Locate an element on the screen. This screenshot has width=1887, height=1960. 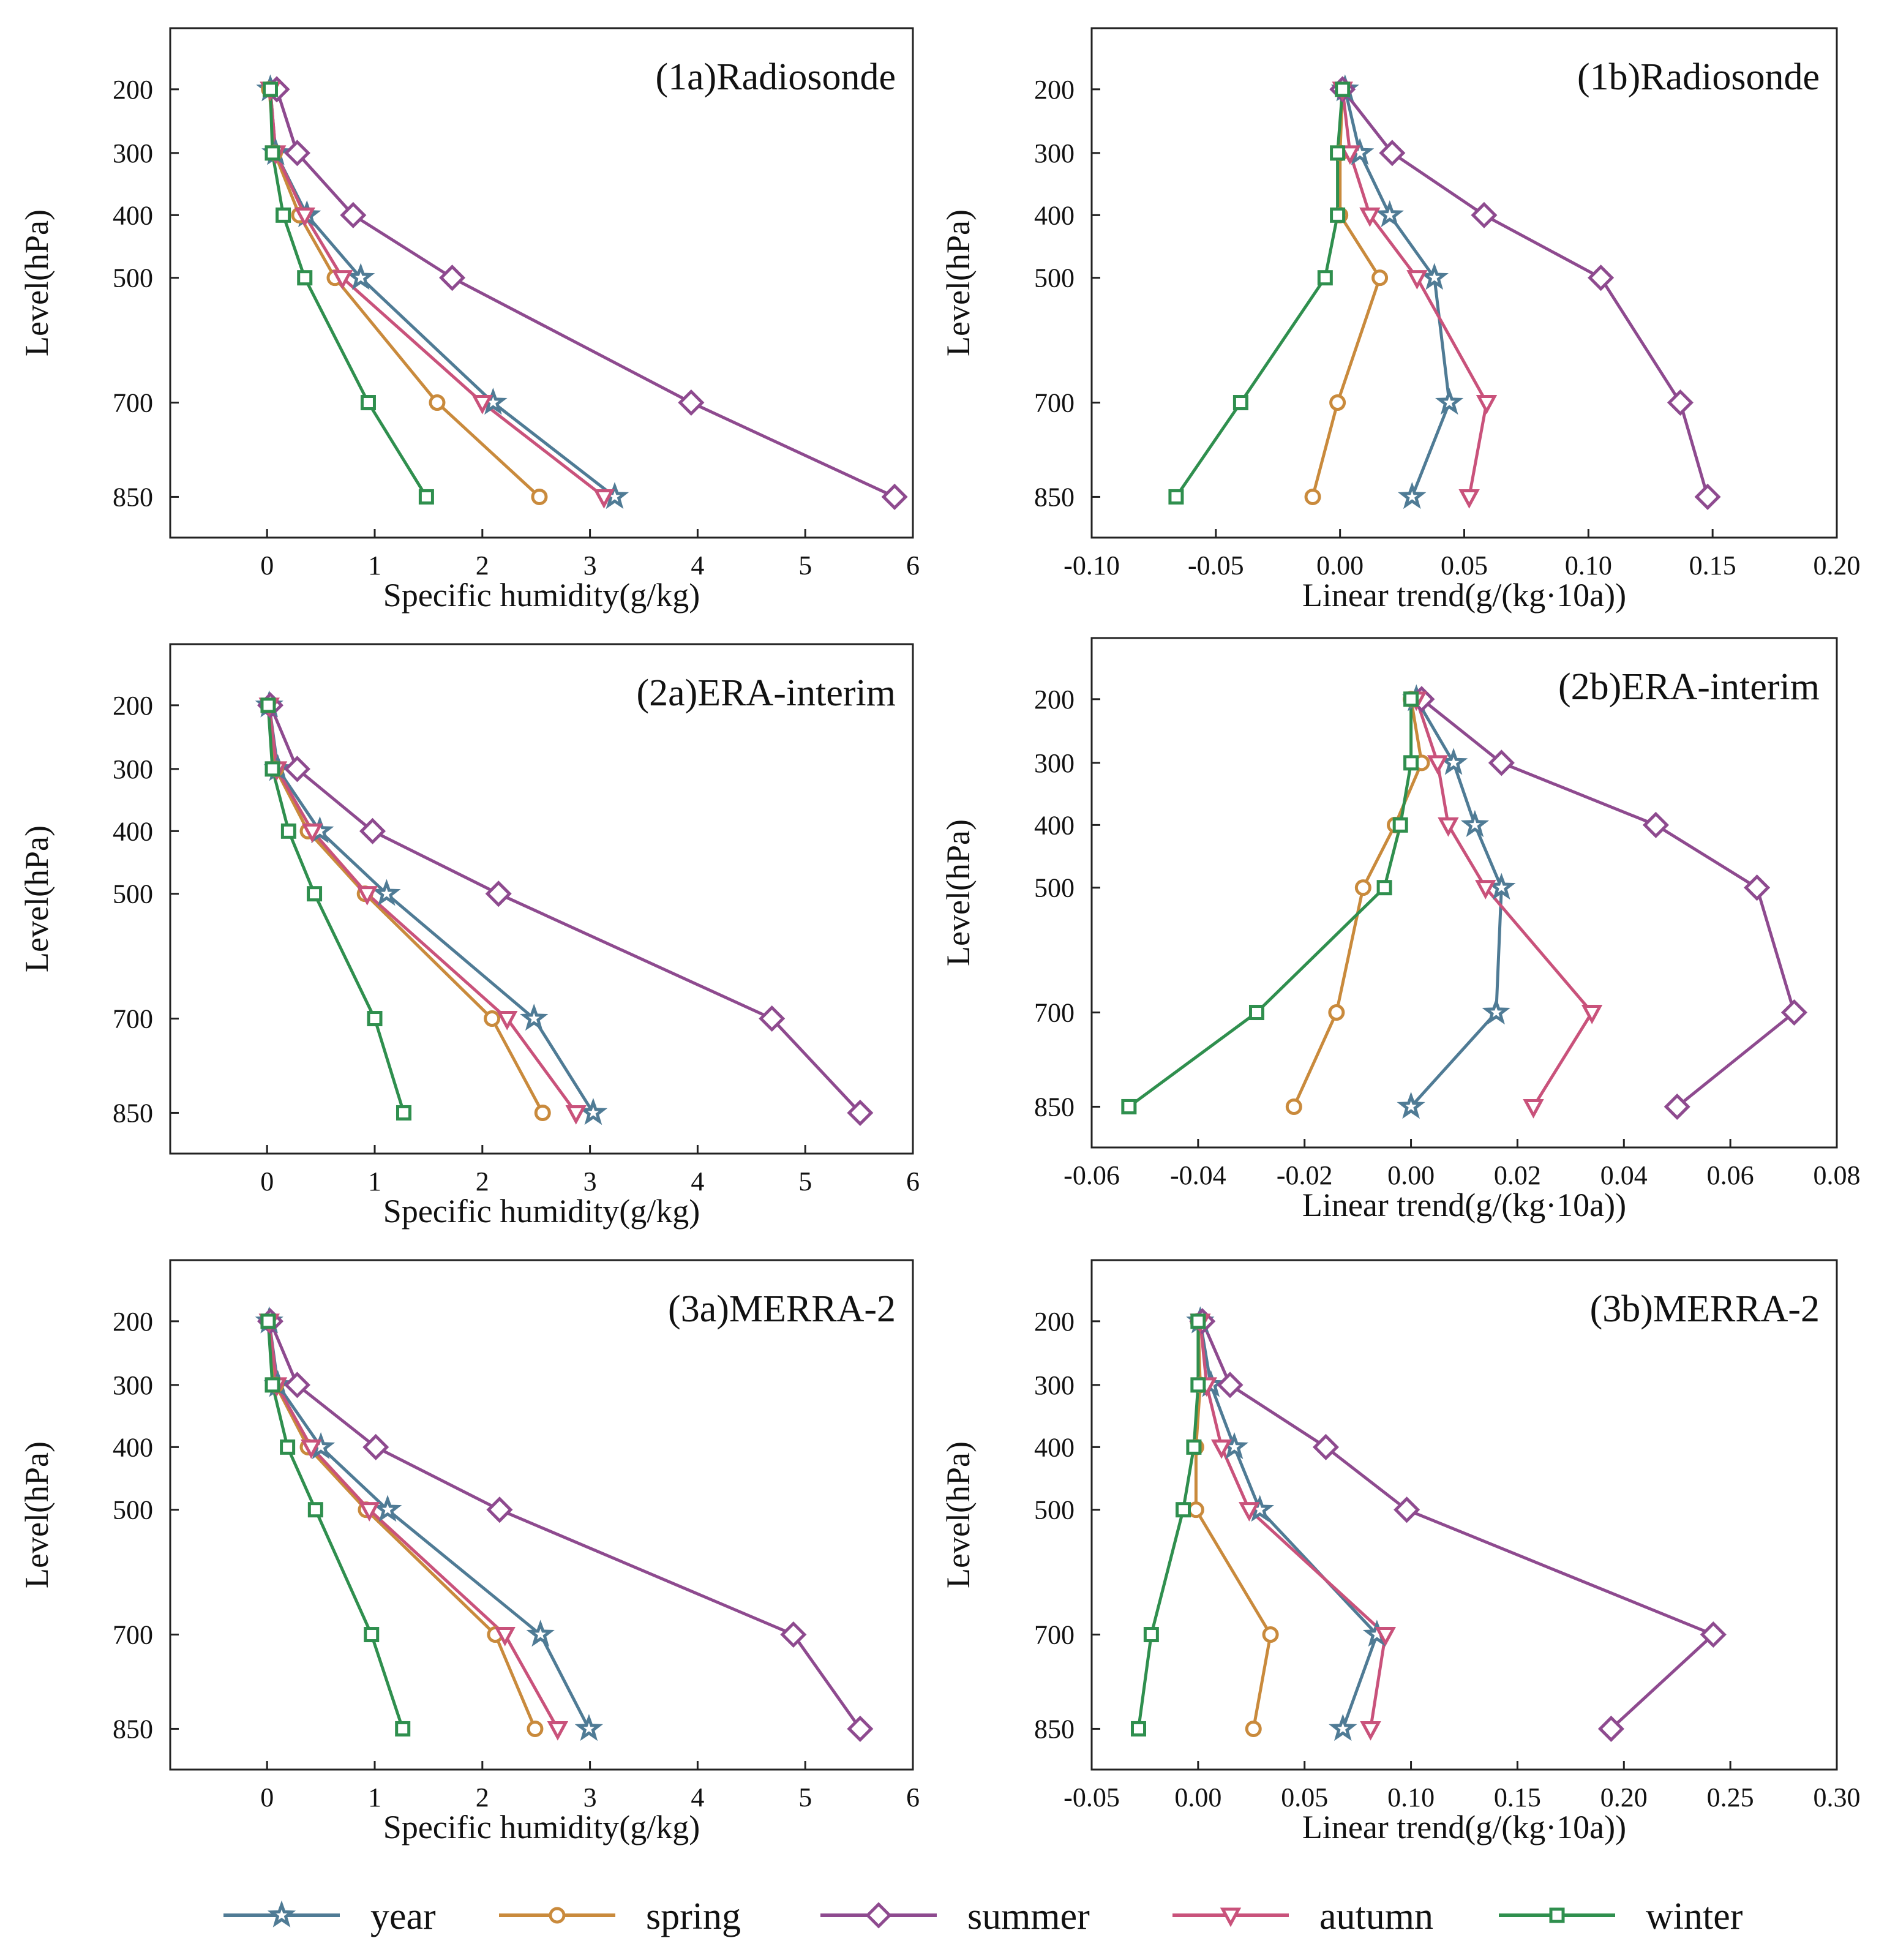
series-line-summer is located at coordinates (585, 293).